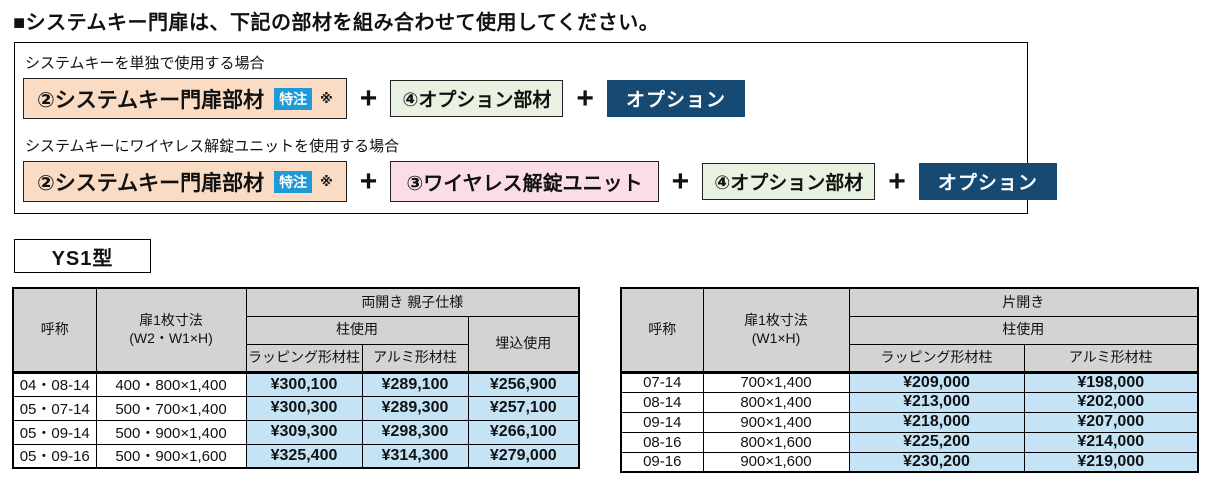 This screenshot has width=1213, height=492. Describe the element at coordinates (776, 402) in the screenshot. I see `cell-size: 800×1,400` at that location.